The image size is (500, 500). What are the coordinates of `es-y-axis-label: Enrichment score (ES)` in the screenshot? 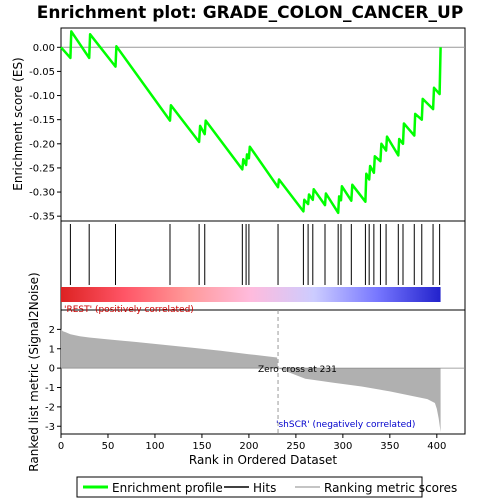 It's located at (18, 123).